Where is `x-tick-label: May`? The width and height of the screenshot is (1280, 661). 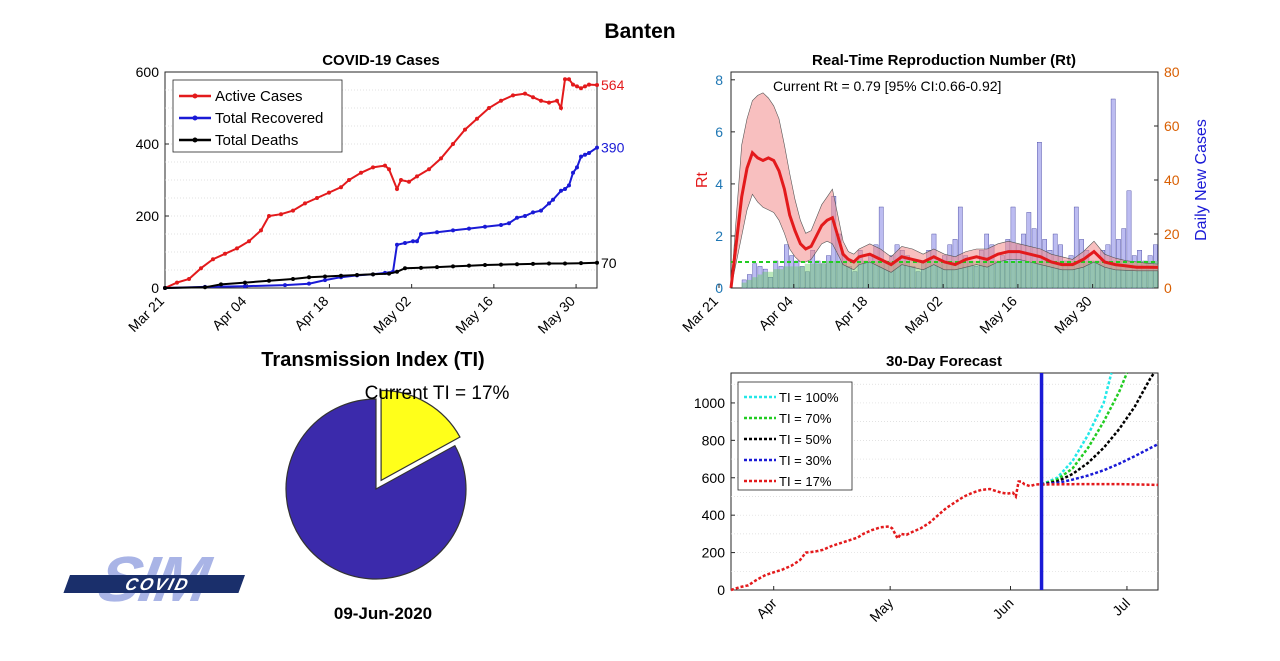
x-tick-label: May is located at coordinates (881, 610).